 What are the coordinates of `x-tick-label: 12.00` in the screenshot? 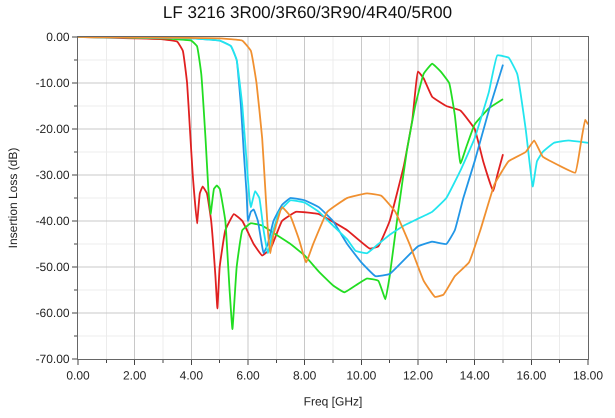 It's located at (418, 375).